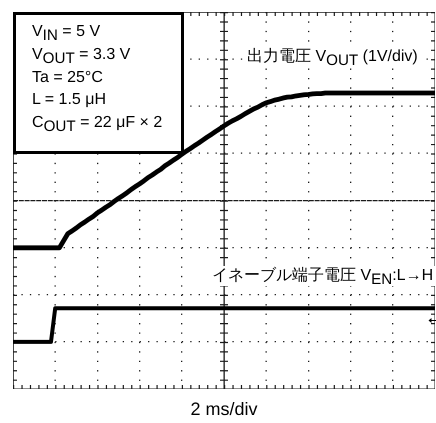 This screenshot has height=423, width=436. I want to click on annotation: L = 1.5 μH, so click(69, 100).